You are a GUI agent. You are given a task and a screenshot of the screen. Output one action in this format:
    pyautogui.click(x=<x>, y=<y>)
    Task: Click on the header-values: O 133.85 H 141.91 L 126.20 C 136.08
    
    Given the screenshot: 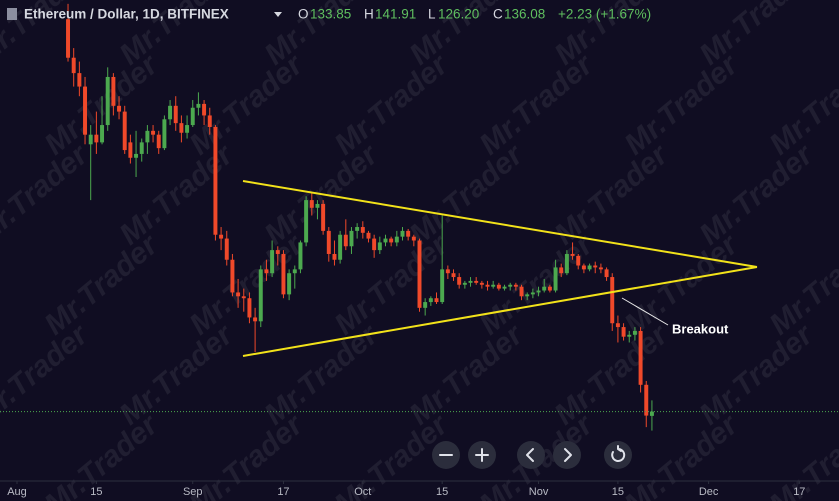 What is the action you would take?
    pyautogui.click(x=421, y=14)
    